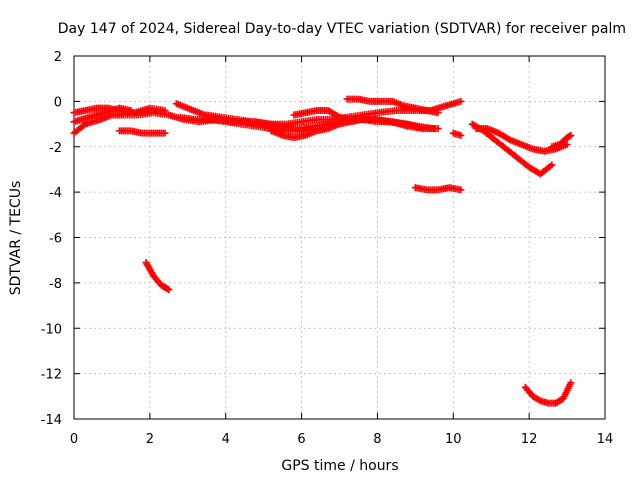  What do you see at coordinates (529, 439) in the screenshot?
I see `x-tick-label: 12` at bounding box center [529, 439].